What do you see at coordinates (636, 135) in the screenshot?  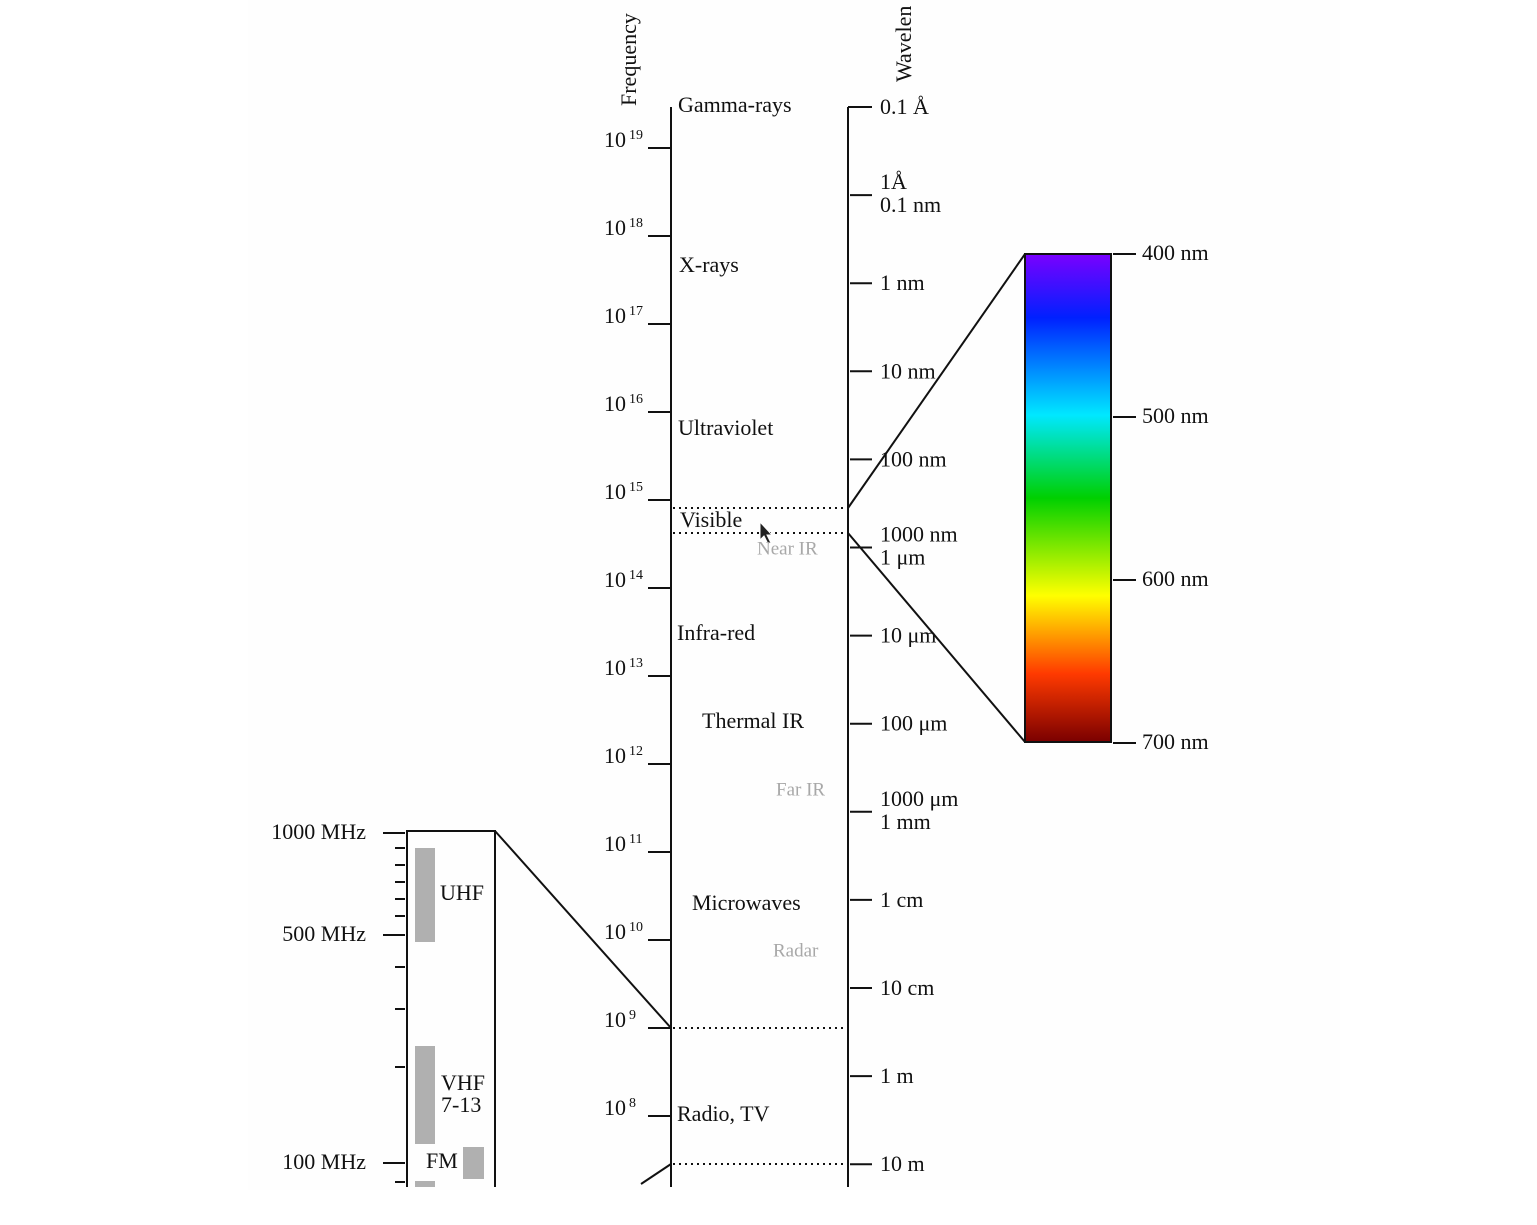 I see `tick-exponent: 19` at bounding box center [636, 135].